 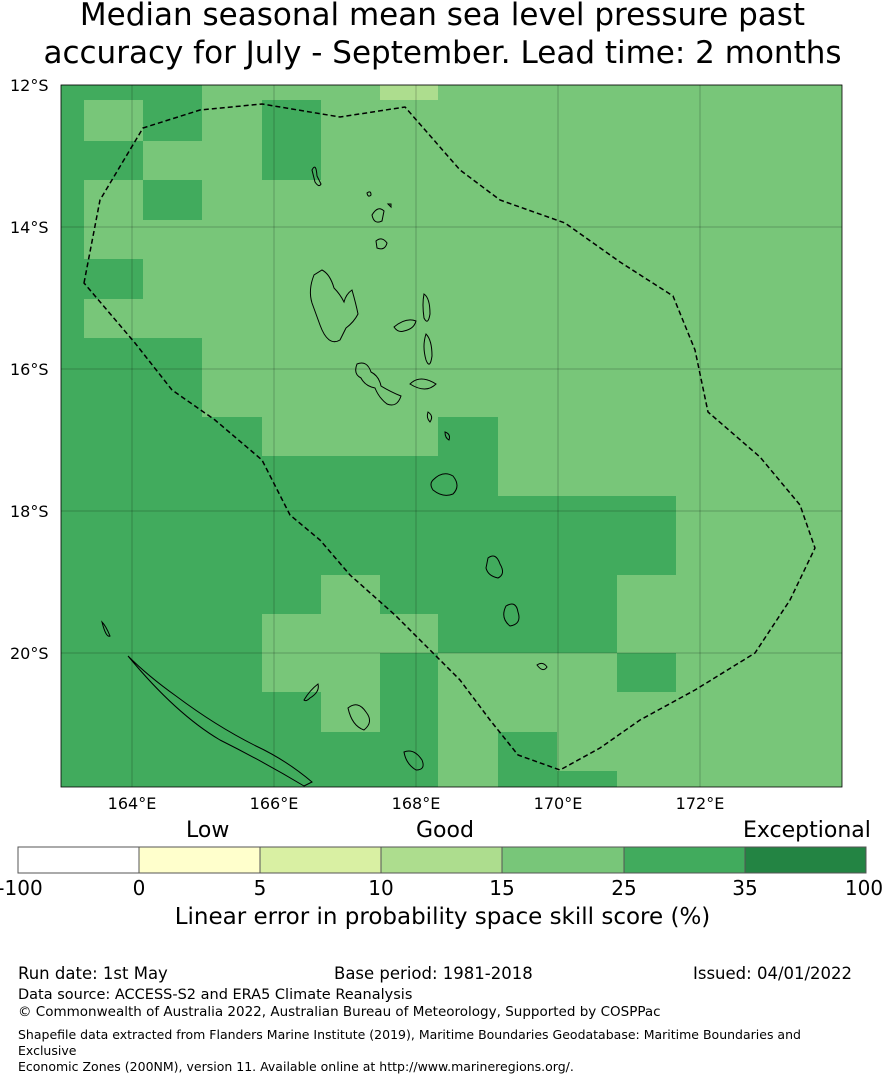 What do you see at coordinates (558, 803) in the screenshot?
I see `lon-label: 170°E` at bounding box center [558, 803].